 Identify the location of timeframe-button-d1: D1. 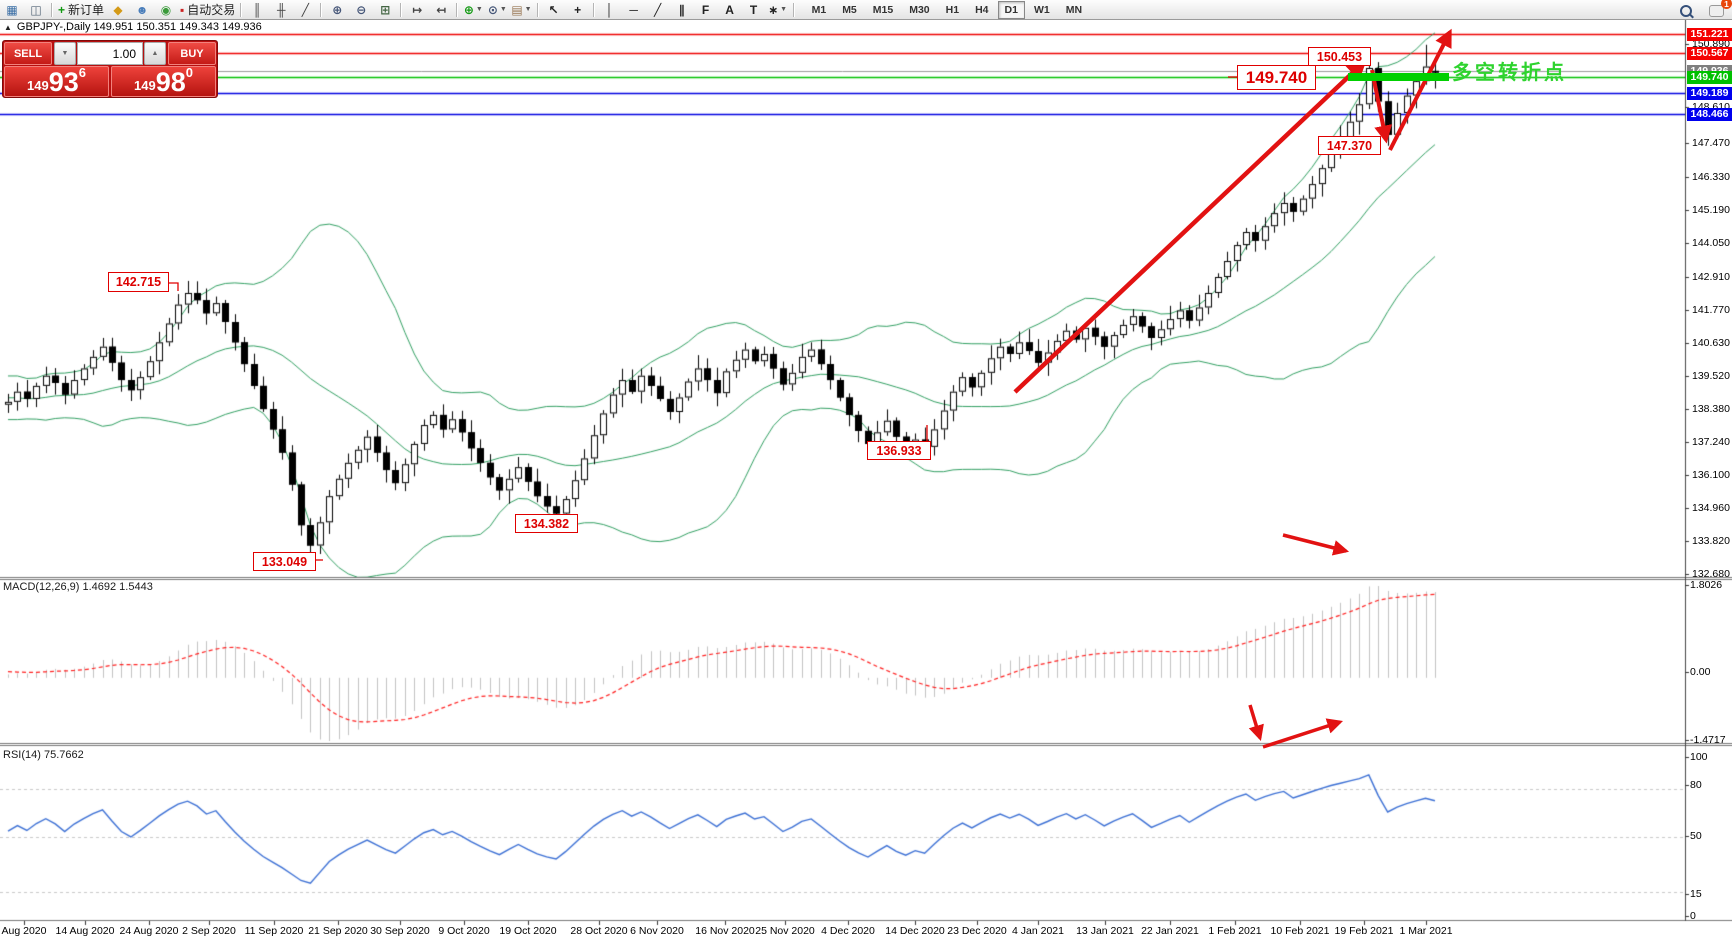
(1011, 9).